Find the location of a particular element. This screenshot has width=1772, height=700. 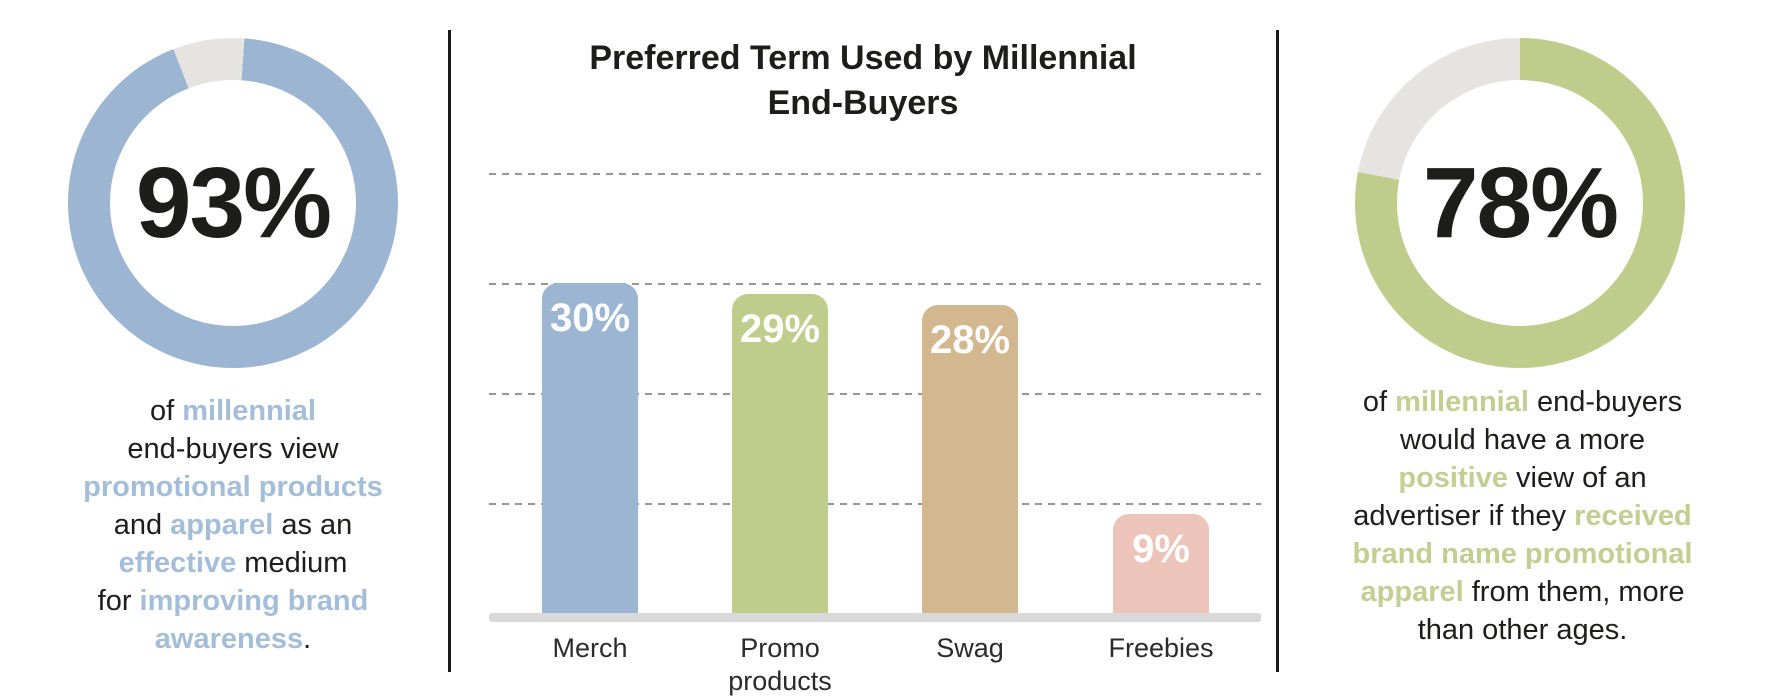

donut-value-label: 78% is located at coordinates (1520, 202).